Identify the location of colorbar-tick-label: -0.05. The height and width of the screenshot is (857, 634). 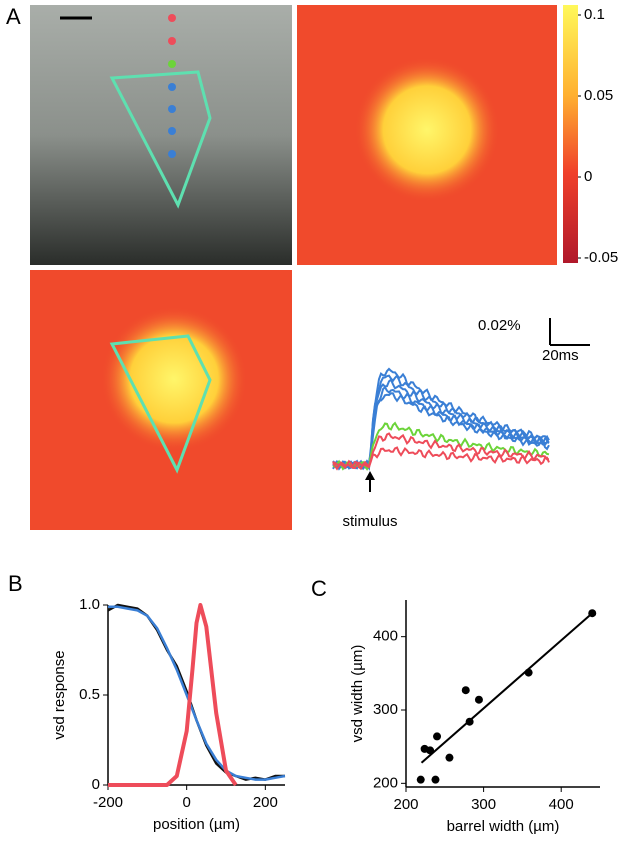
(601, 257).